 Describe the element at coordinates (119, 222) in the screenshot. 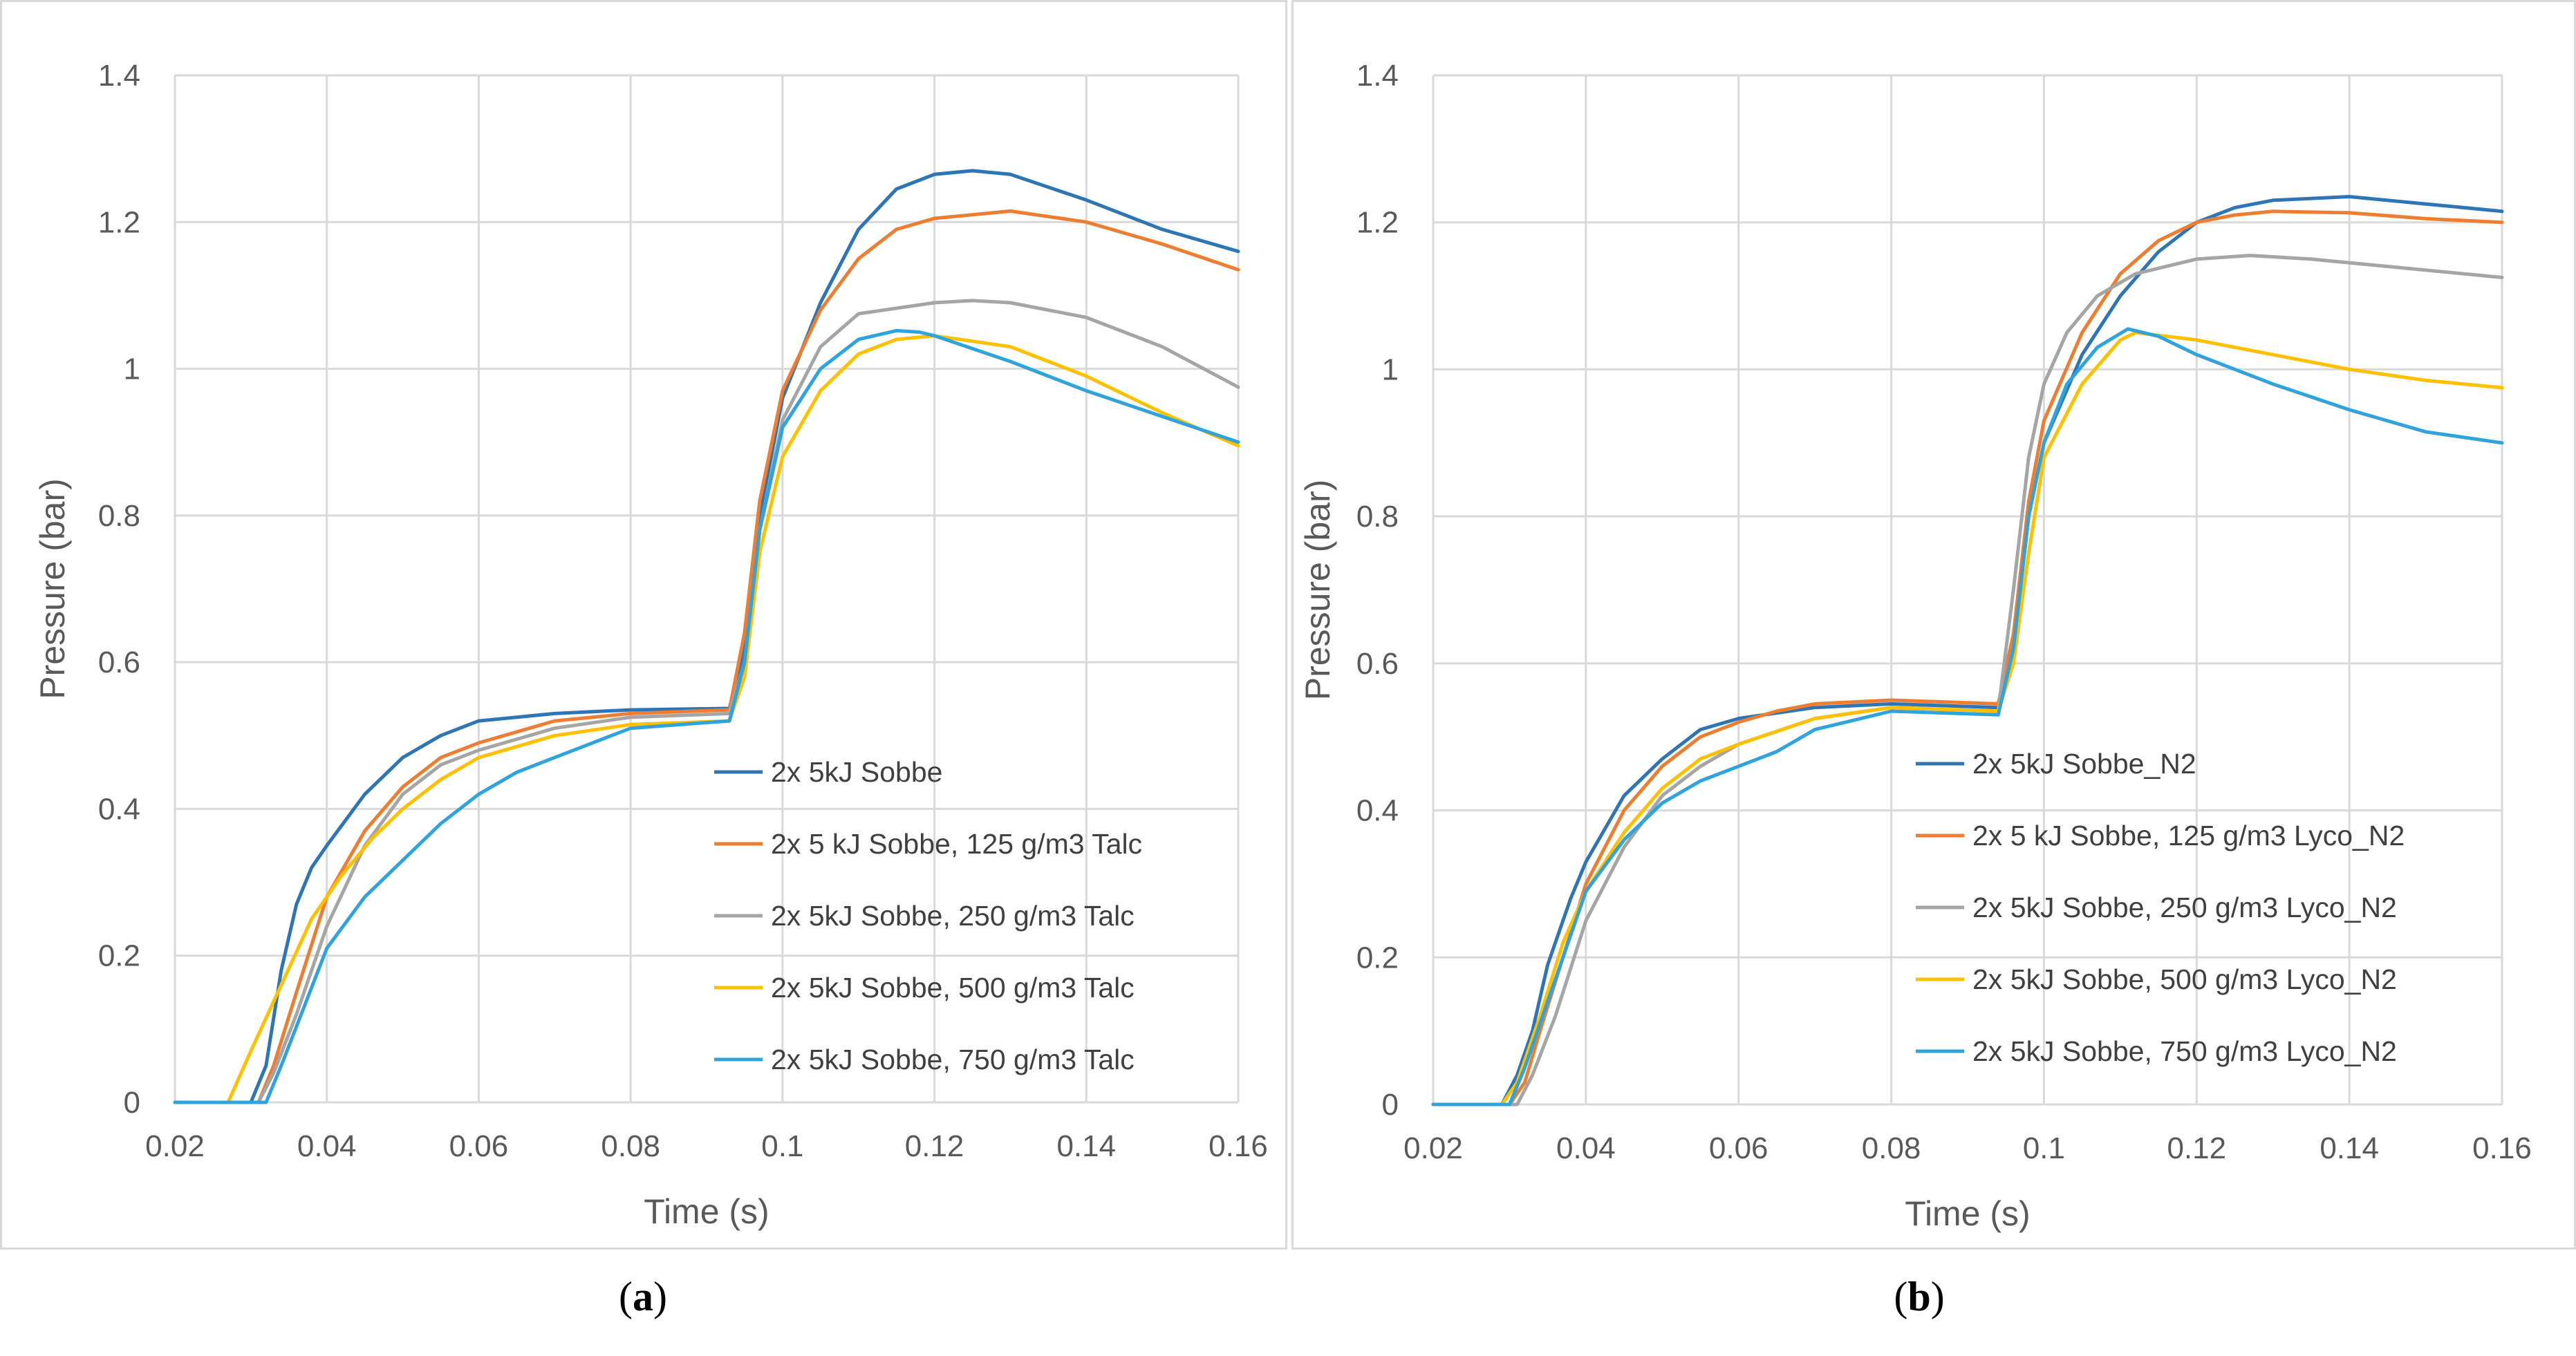

I see `chart-a-ytick-label: 1.2` at that location.